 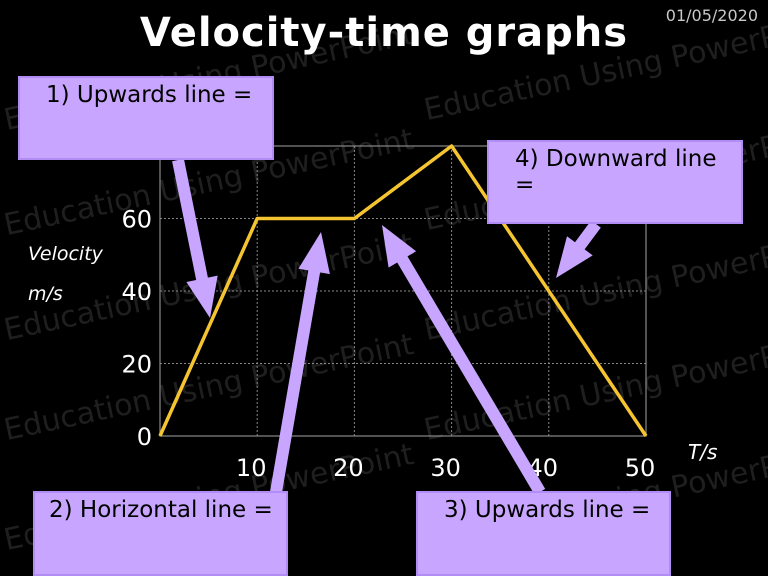 What do you see at coordinates (136, 365) in the screenshot?
I see `y-tick-label: 20` at bounding box center [136, 365].